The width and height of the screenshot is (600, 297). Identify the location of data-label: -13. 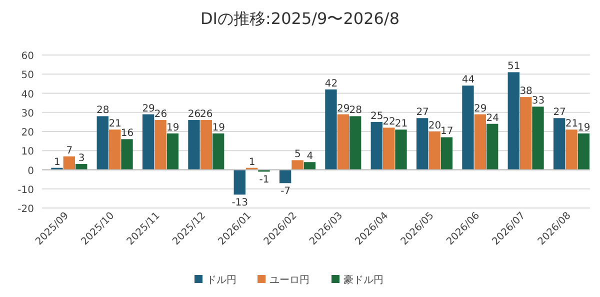
(240, 203).